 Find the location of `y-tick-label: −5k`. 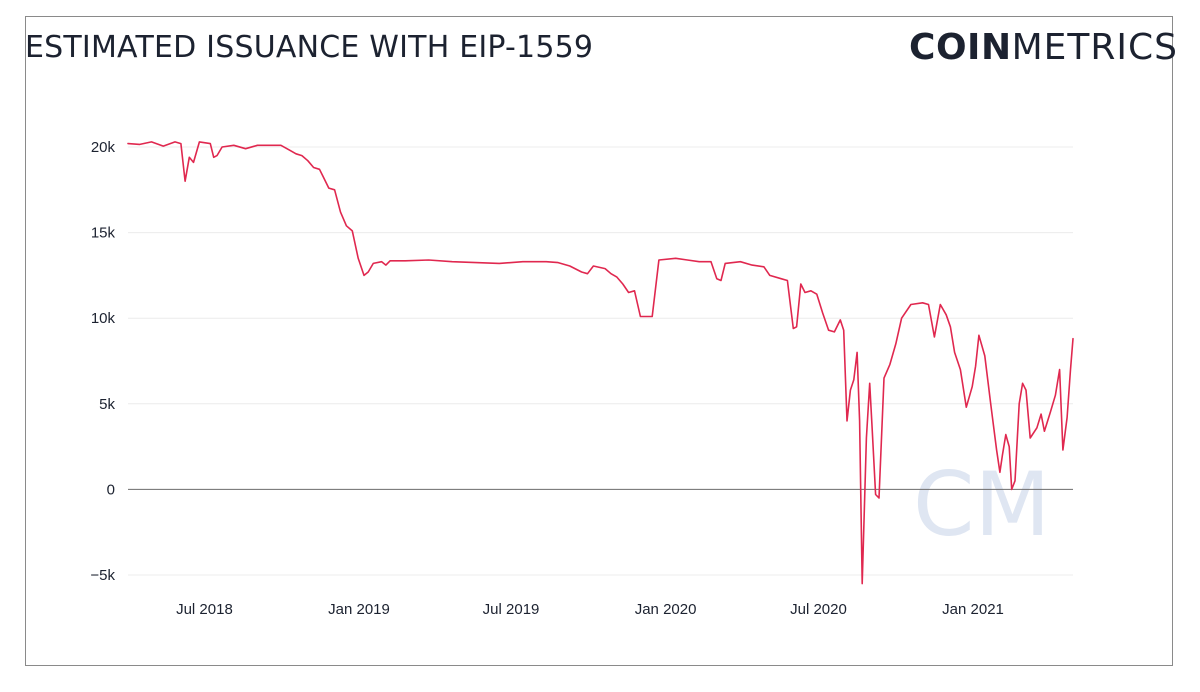

y-tick-label: −5k is located at coordinates (102, 575).